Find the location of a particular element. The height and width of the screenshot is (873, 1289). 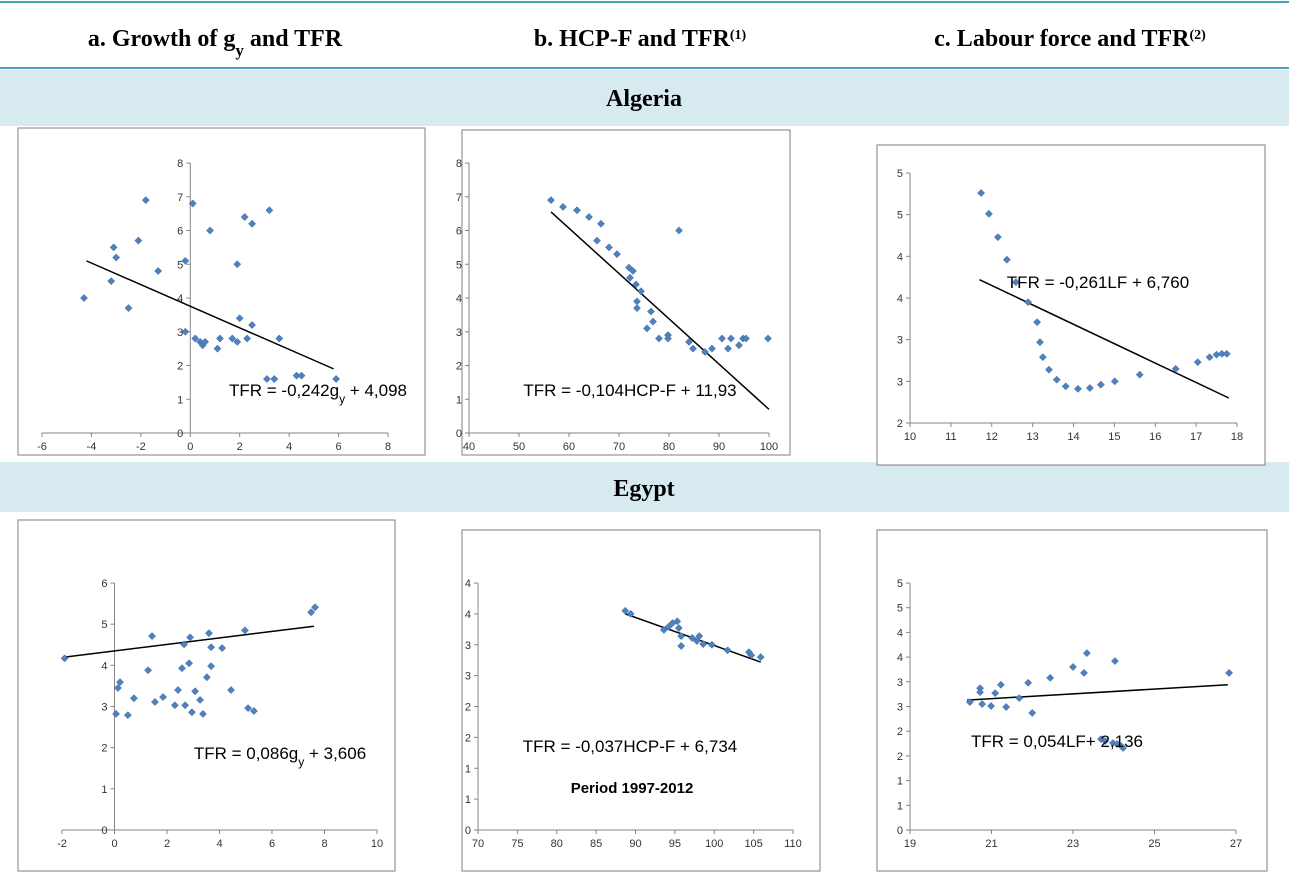

row-label: Egypt is located at coordinates (643, 489).